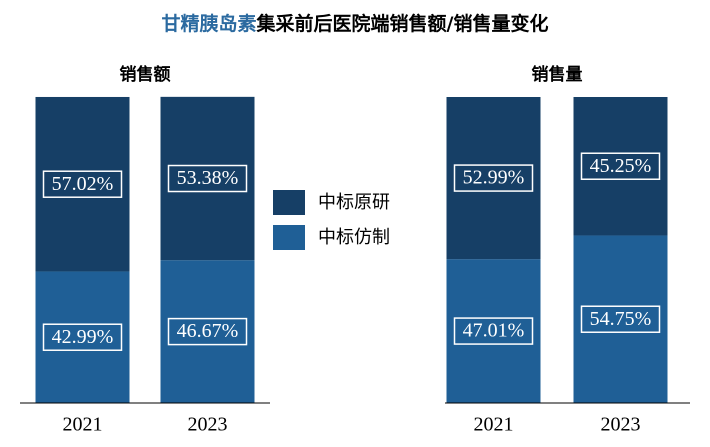  What do you see at coordinates (354, 237) in the screenshot?
I see `legend-label: 中标仿制` at bounding box center [354, 237].